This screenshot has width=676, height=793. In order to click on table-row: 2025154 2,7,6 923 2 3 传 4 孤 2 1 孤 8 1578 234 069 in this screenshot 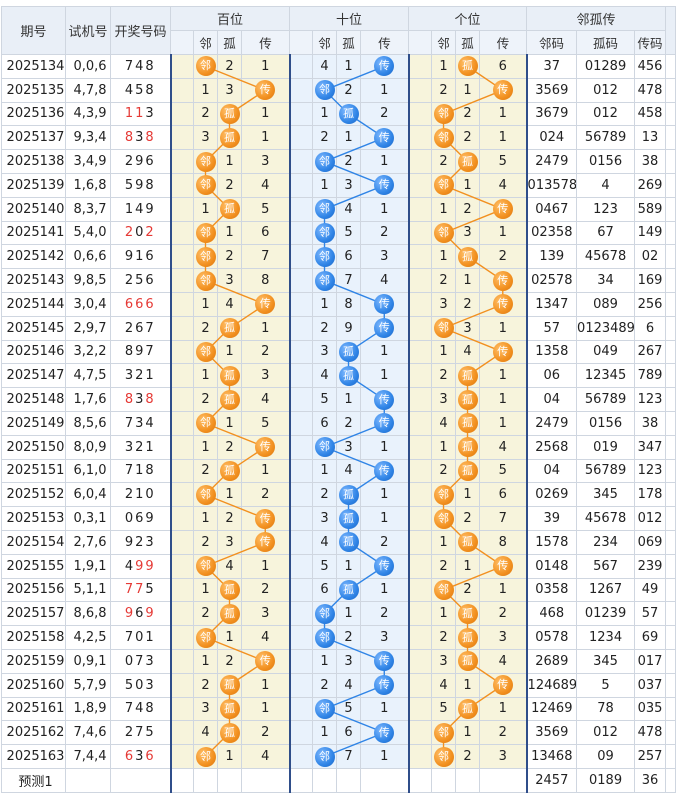, I will do `click(338, 542)`.